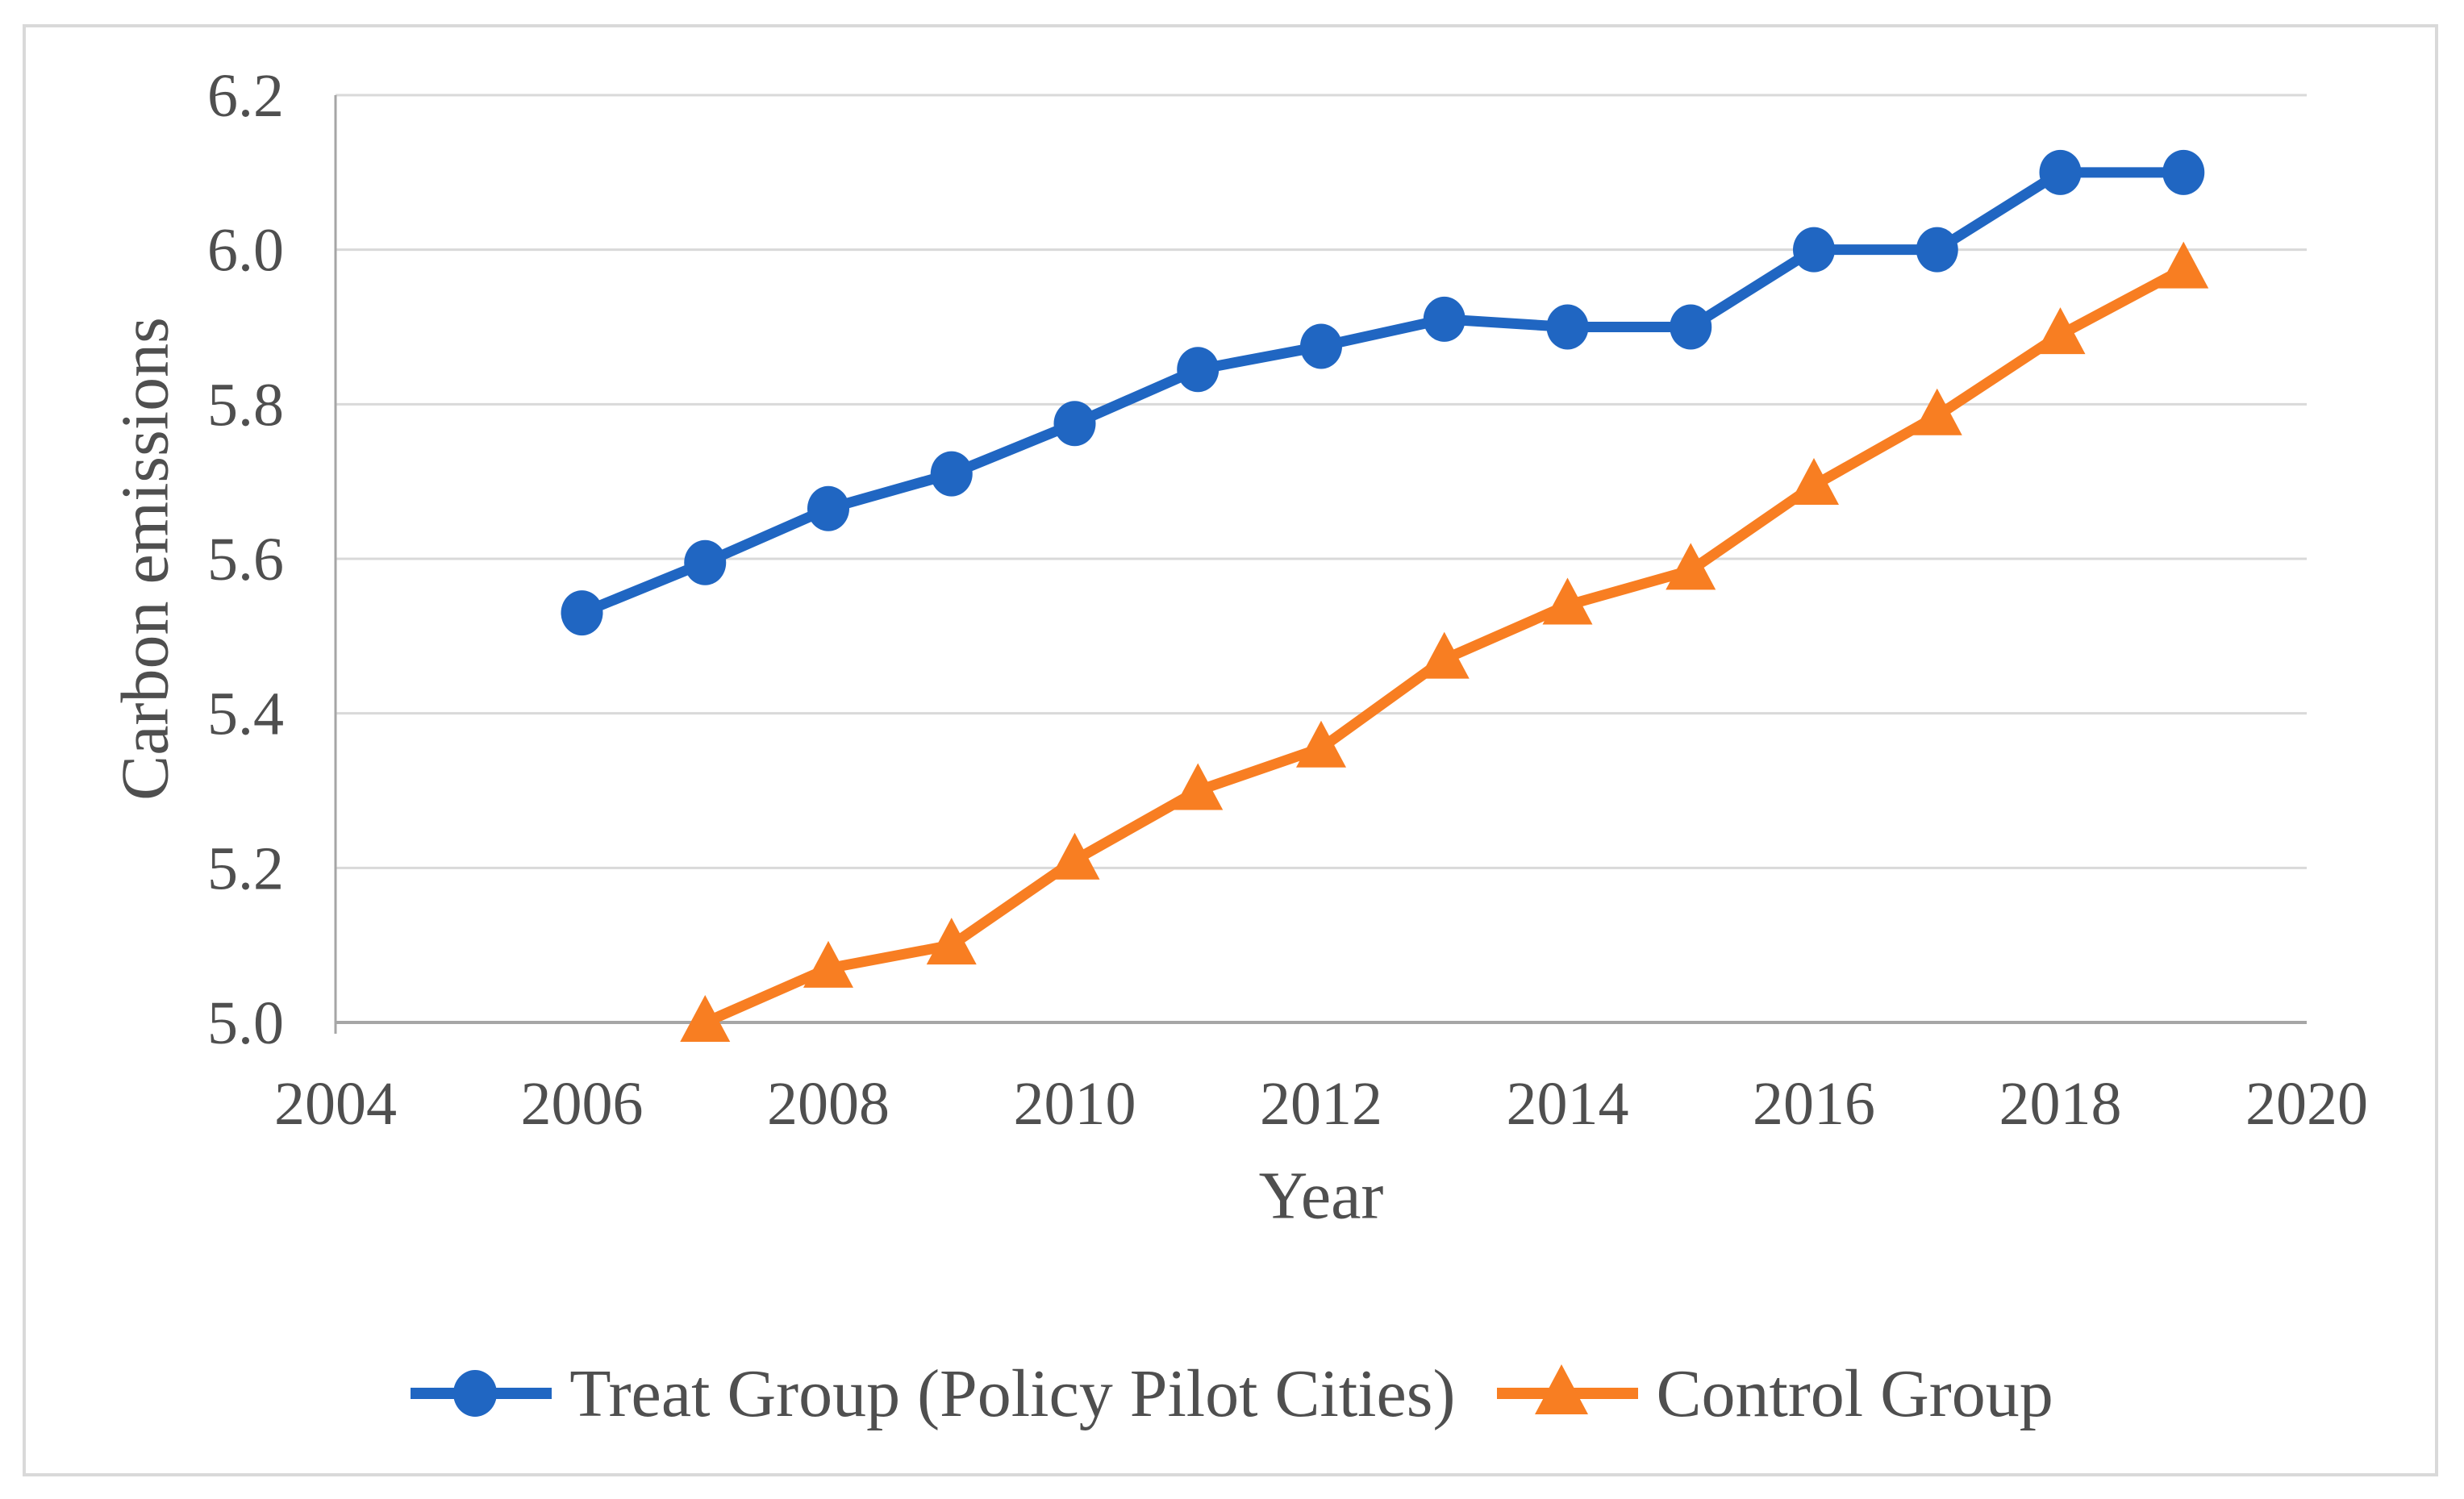 Image resolution: width=2464 pixels, height=1499 pixels. What do you see at coordinates (1012, 1393) in the screenshot?
I see `legend-label-treat-group: Treat Group (Policy Pilot Cities)` at bounding box center [1012, 1393].